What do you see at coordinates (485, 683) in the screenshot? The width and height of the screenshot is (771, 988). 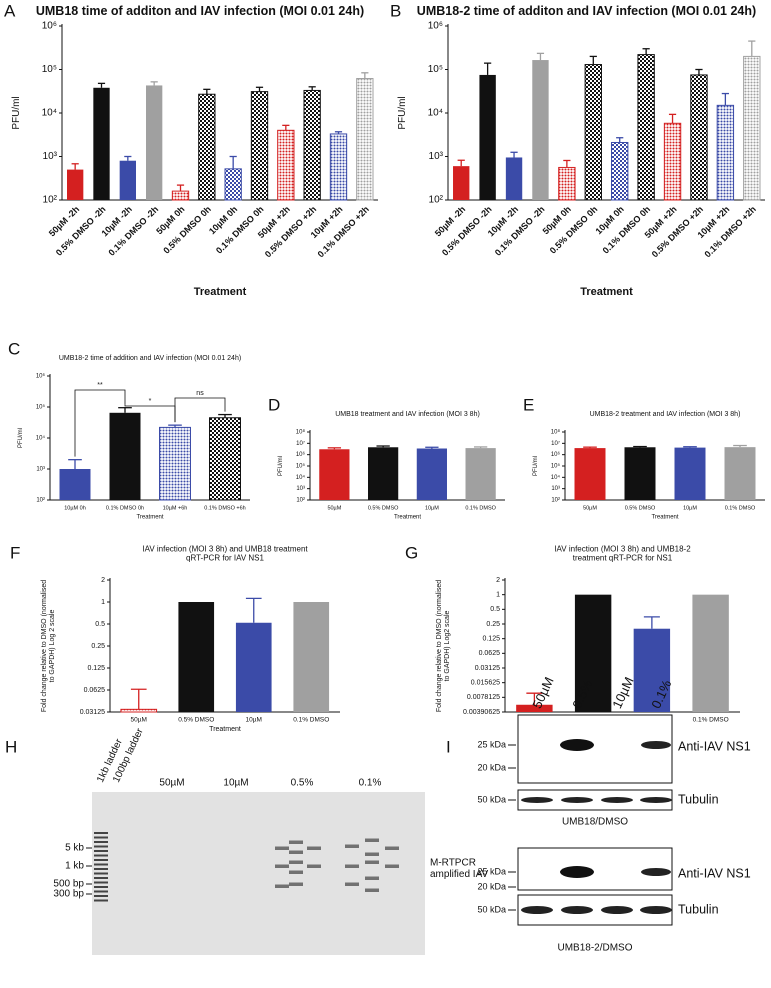 I see `y-tick-label: 0.015625` at bounding box center [485, 683].